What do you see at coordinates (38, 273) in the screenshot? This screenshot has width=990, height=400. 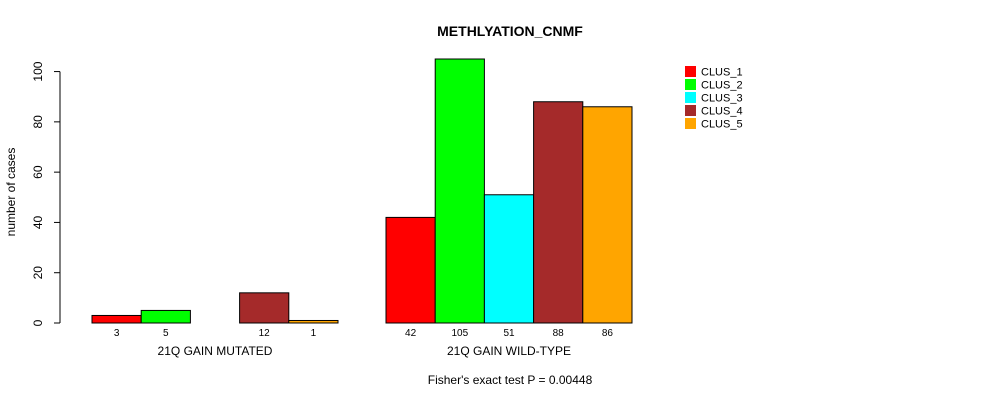 I see `y-tick-label: 20` at bounding box center [38, 273].